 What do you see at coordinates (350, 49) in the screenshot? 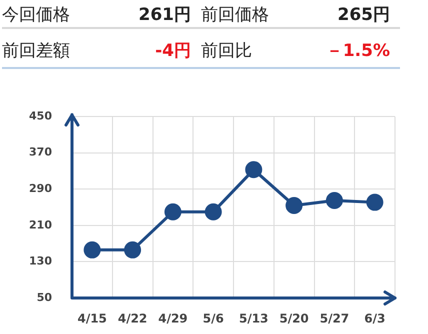
I see `text: －1.5%` at bounding box center [350, 49].